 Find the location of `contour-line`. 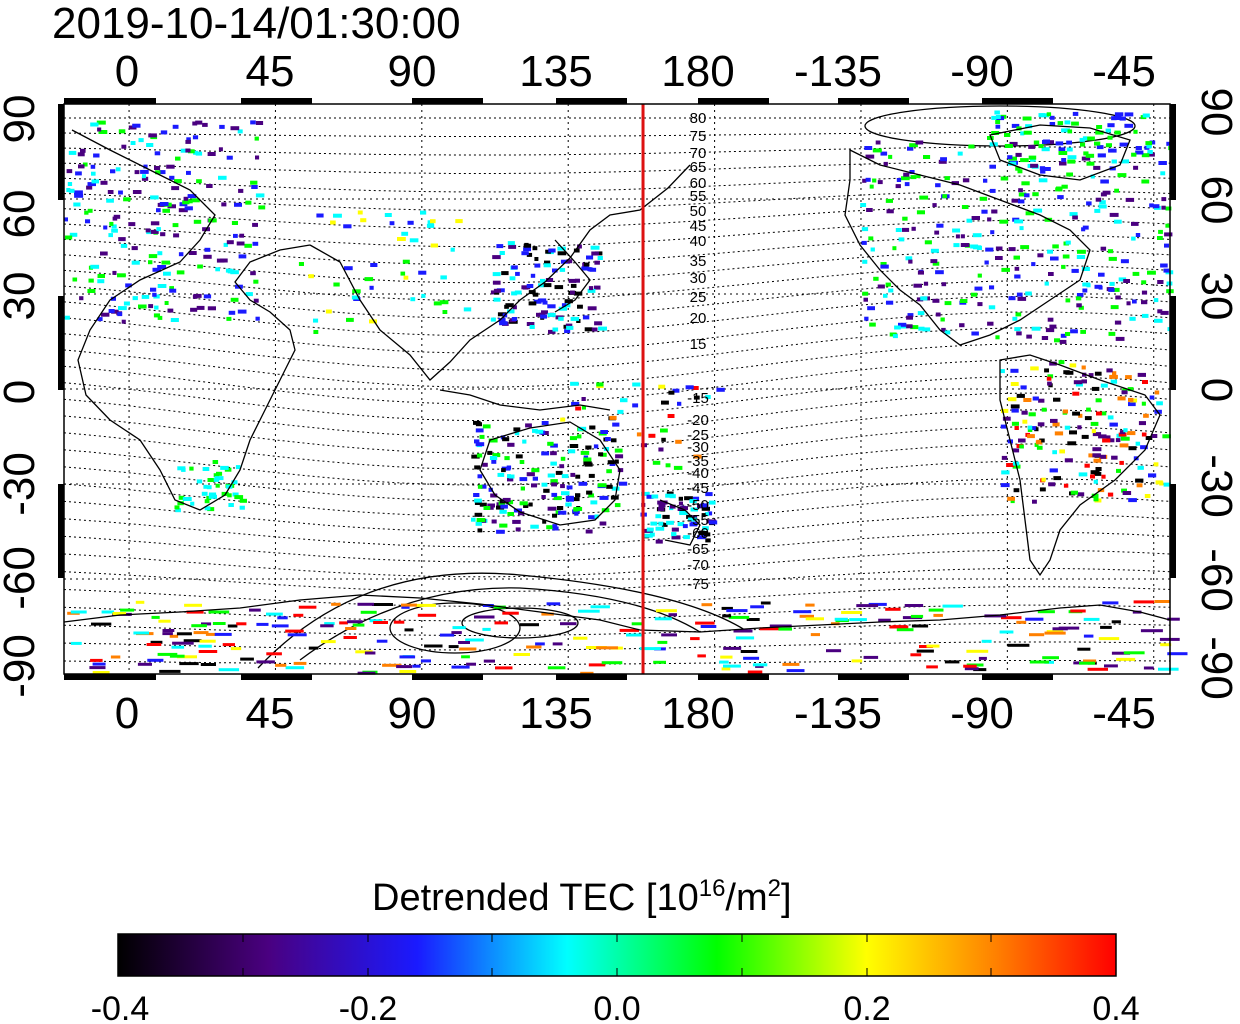

contour-line is located at coordinates (617, 398).